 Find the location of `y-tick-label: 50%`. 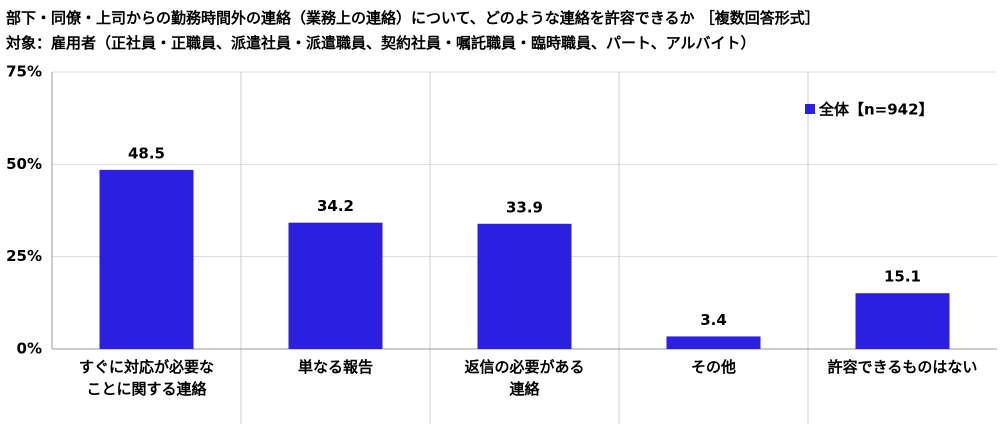

y-tick-label: 50% is located at coordinates (24, 164).